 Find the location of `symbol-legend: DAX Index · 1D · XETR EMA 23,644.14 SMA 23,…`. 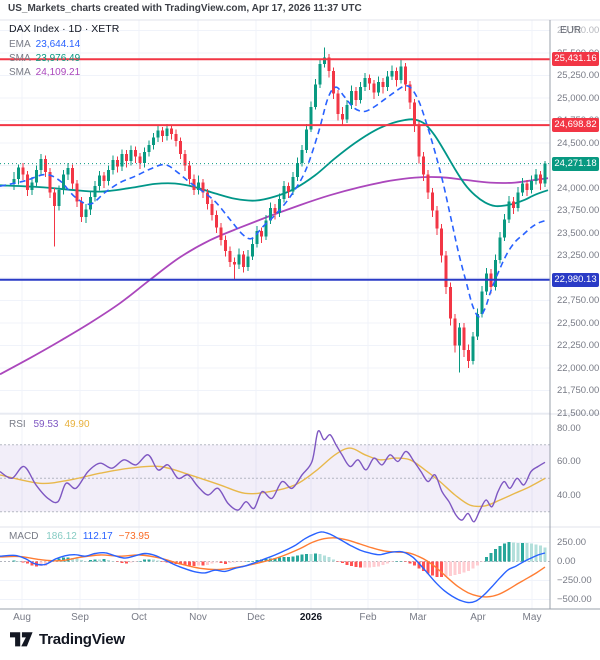

symbol-legend: DAX Index · 1D · XETR EMA 23,644.14 SMA 23,… is located at coordinates (64, 51).